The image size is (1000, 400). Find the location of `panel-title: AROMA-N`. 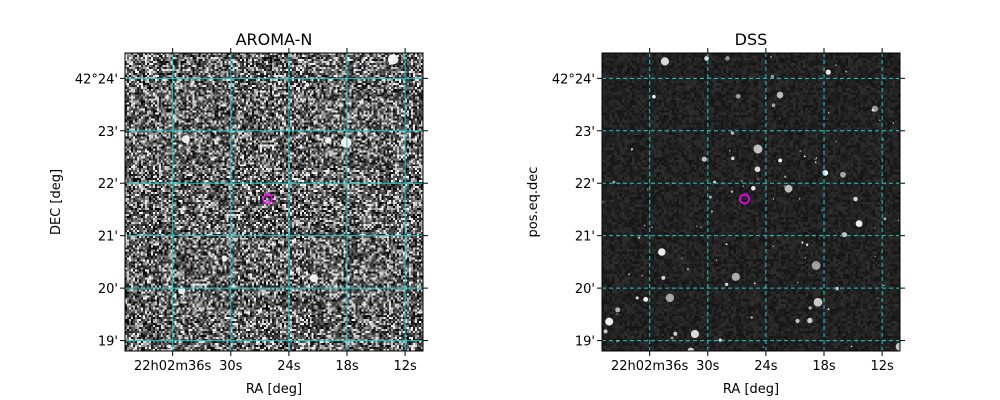

panel-title: AROMA-N is located at coordinates (274, 39).